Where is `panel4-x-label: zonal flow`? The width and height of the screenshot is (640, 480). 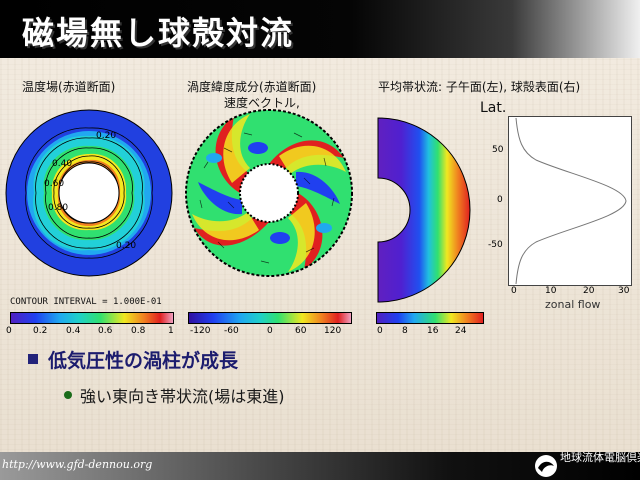 panel4-x-label: zonal flow is located at coordinates (573, 304).